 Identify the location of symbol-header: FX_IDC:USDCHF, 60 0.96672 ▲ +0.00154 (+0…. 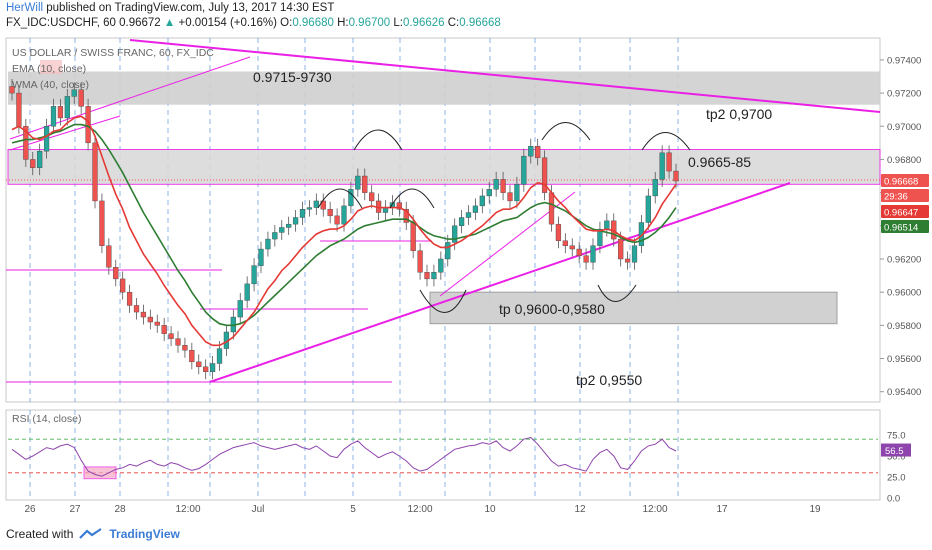
(253, 23).